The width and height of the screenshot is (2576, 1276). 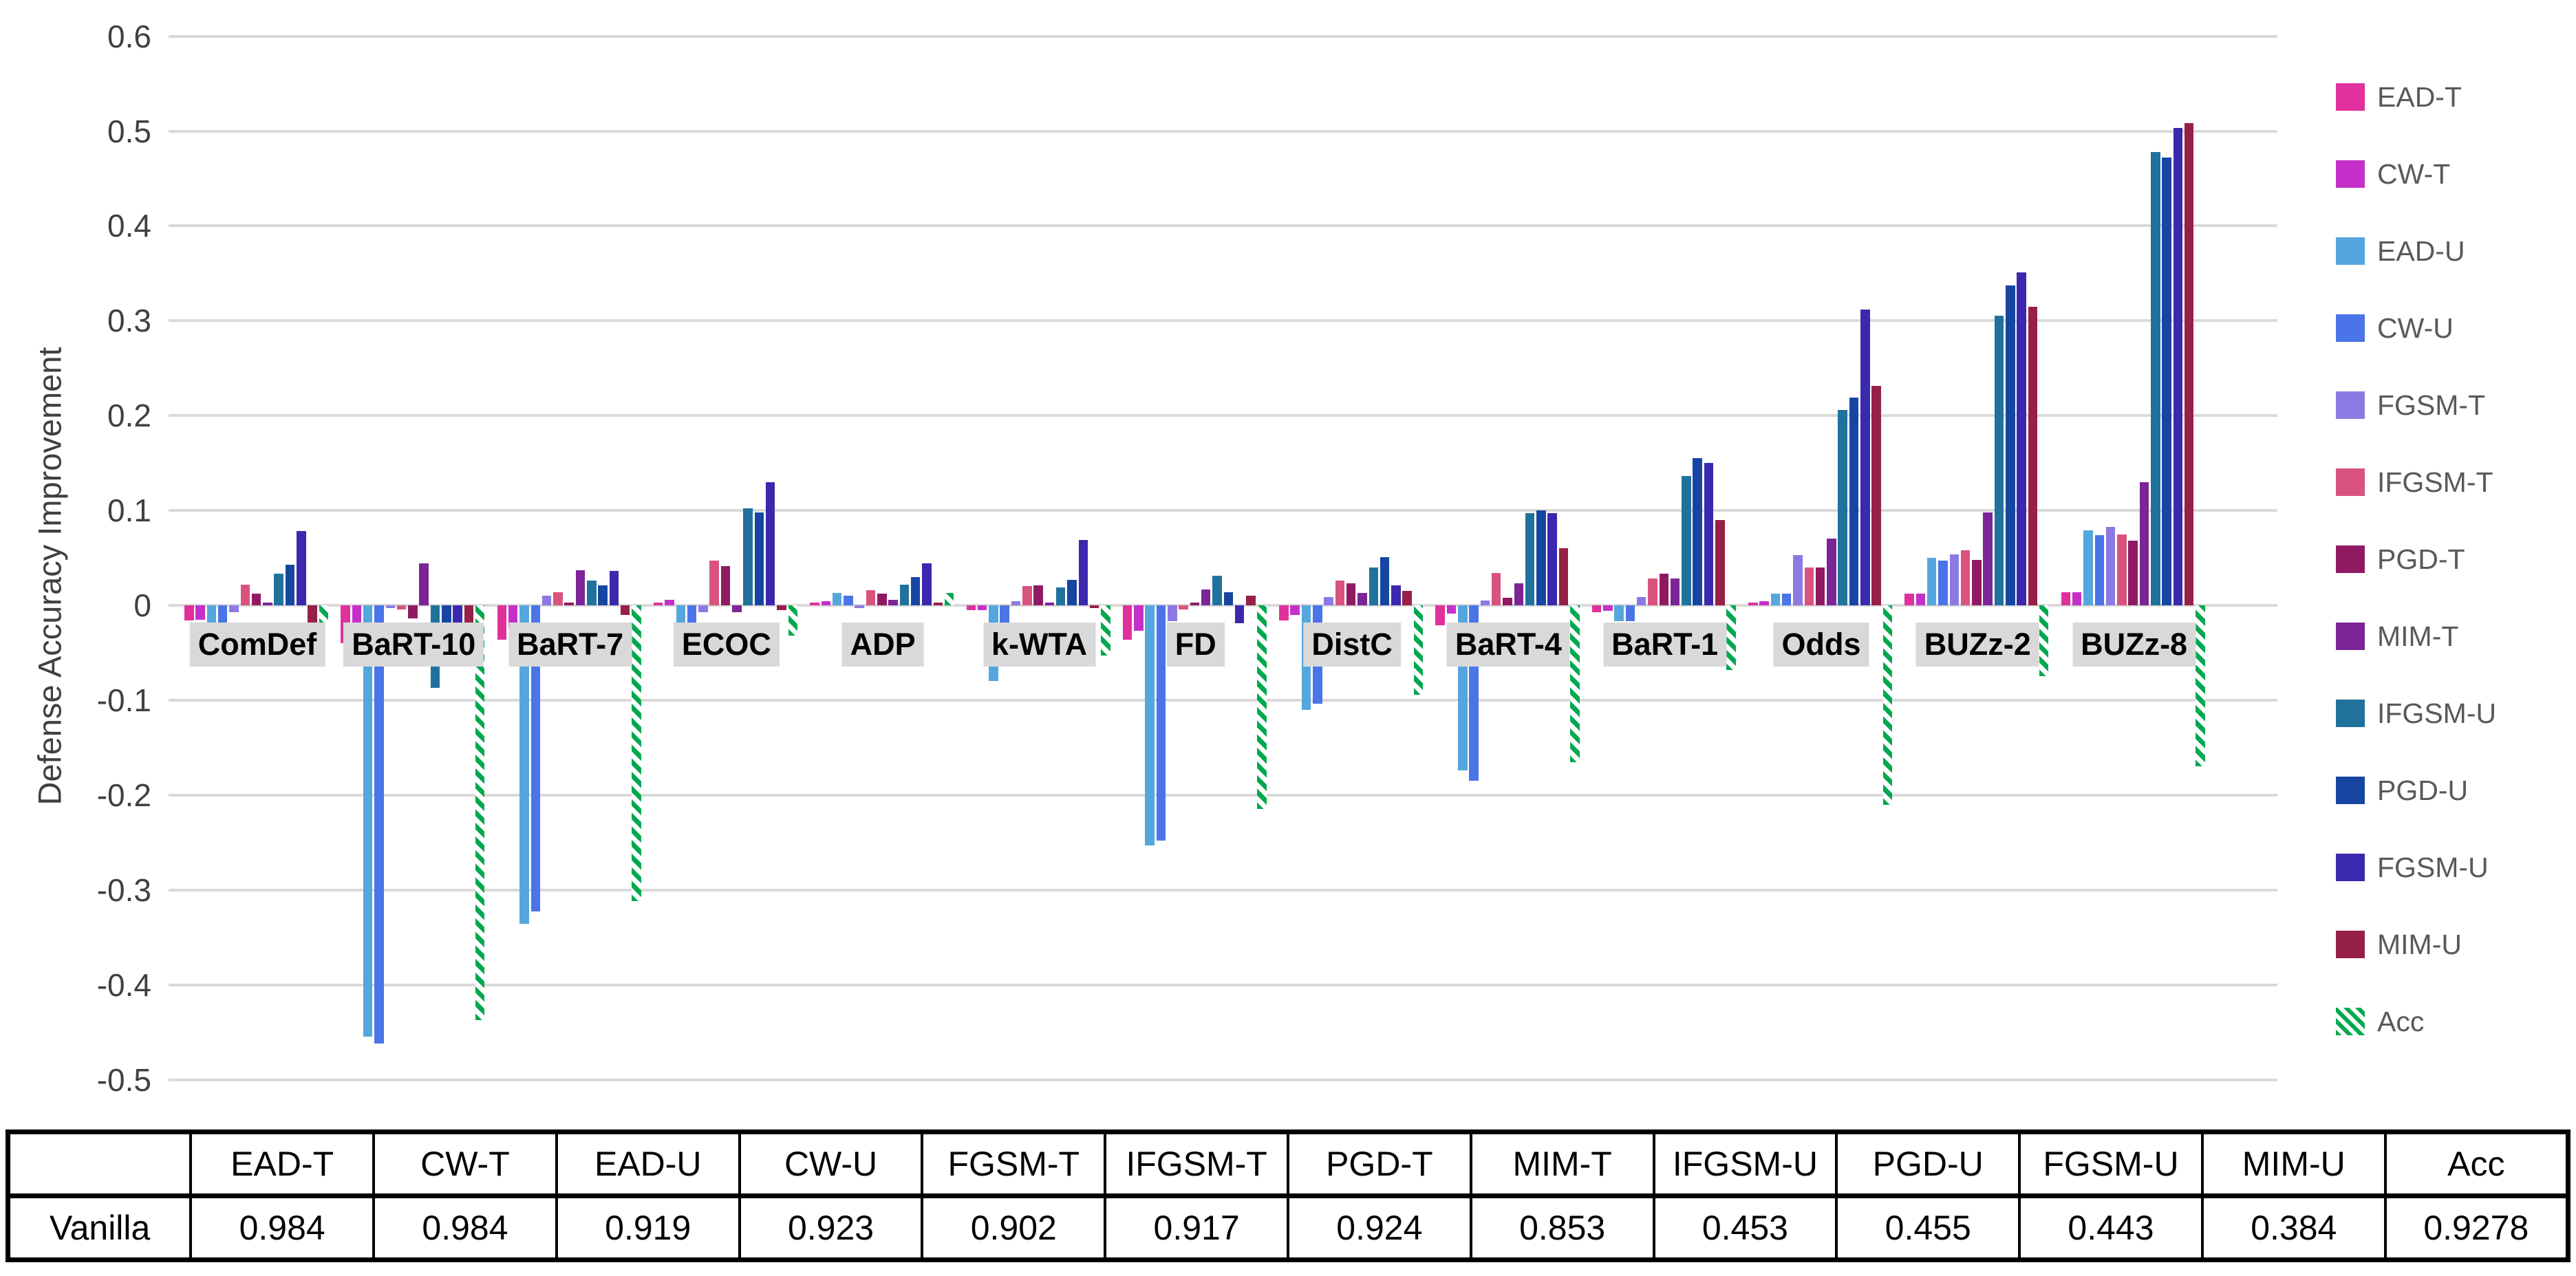 What do you see at coordinates (2111, 1227) in the screenshot?
I see `table-value-FGSM-U: 0.443` at bounding box center [2111, 1227].